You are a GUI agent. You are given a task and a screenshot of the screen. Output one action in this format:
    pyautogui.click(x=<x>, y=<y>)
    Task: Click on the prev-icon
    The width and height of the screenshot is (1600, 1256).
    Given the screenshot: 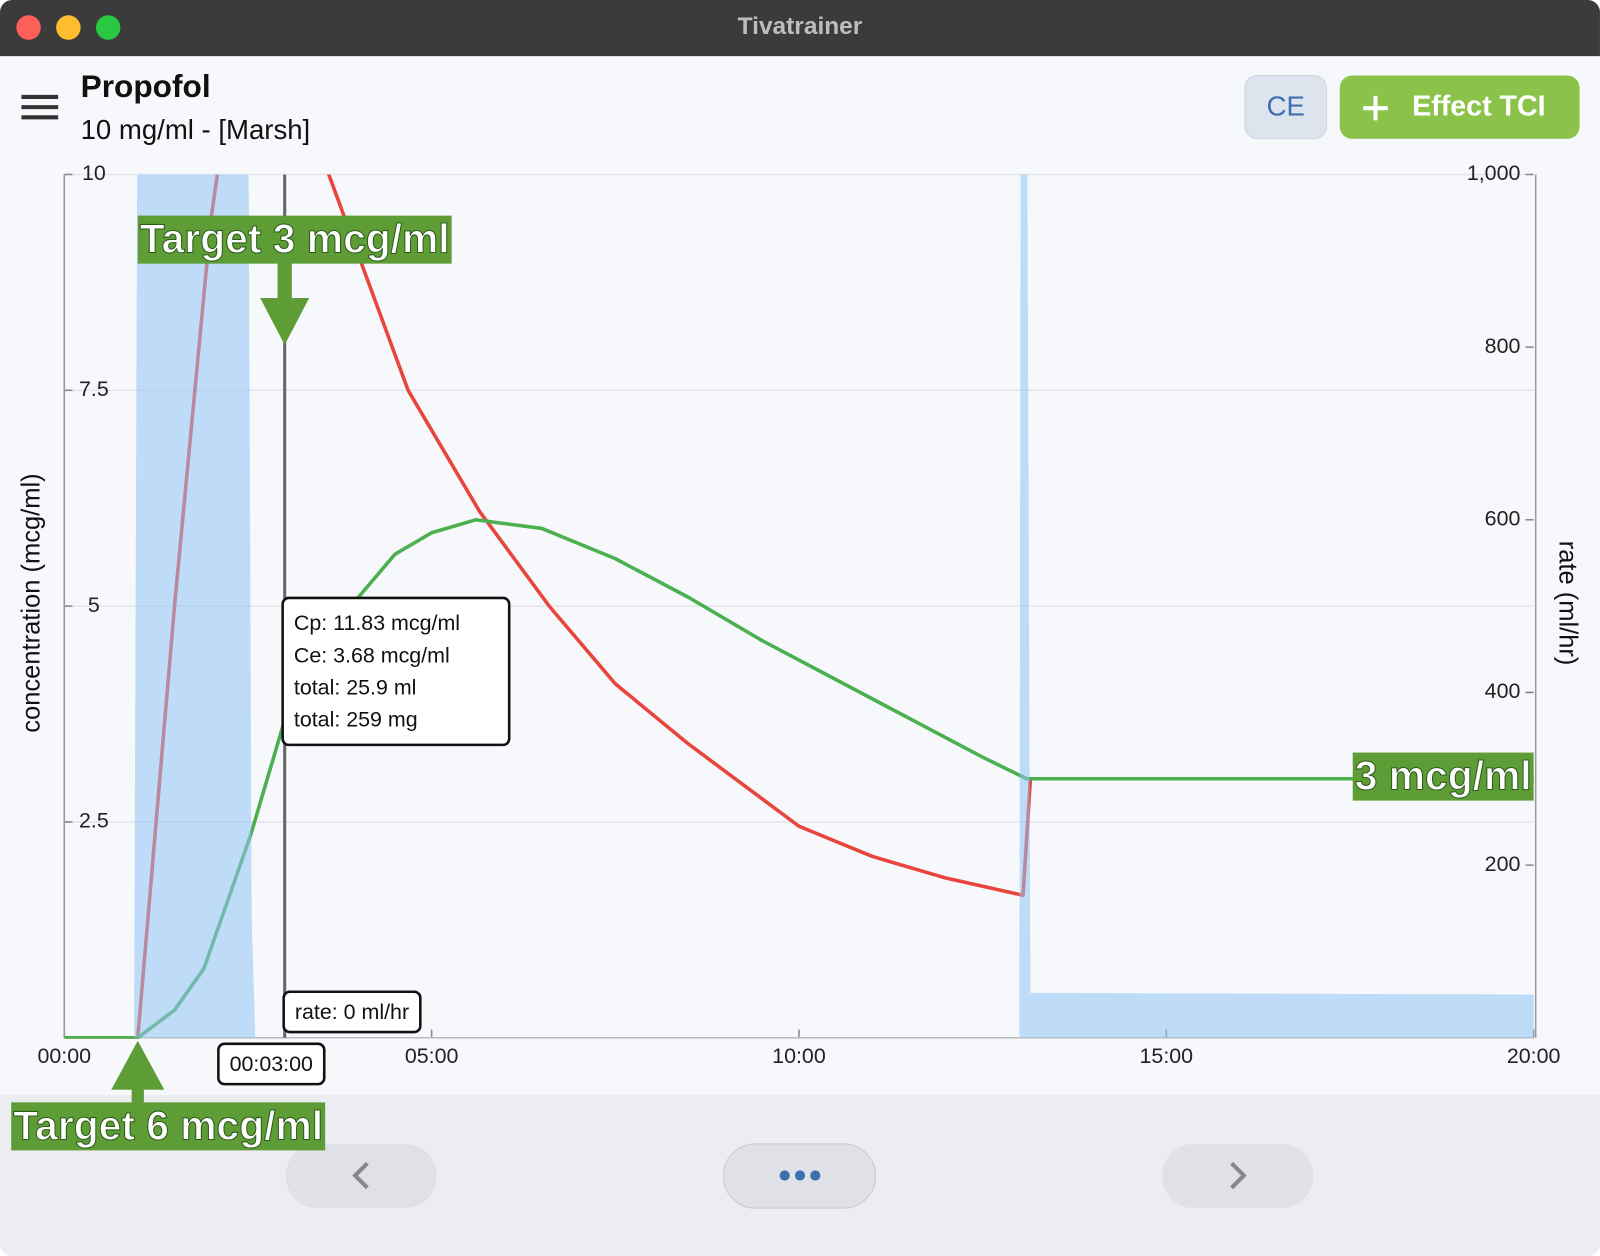 What is the action you would take?
    pyautogui.click(x=360, y=1175)
    